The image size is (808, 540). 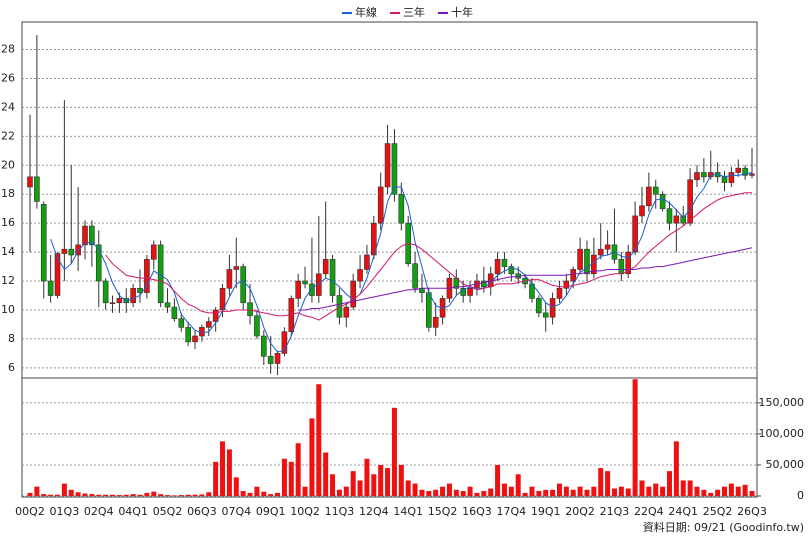 I want to click on x-tick-label: 16Q3, so click(x=477, y=511).